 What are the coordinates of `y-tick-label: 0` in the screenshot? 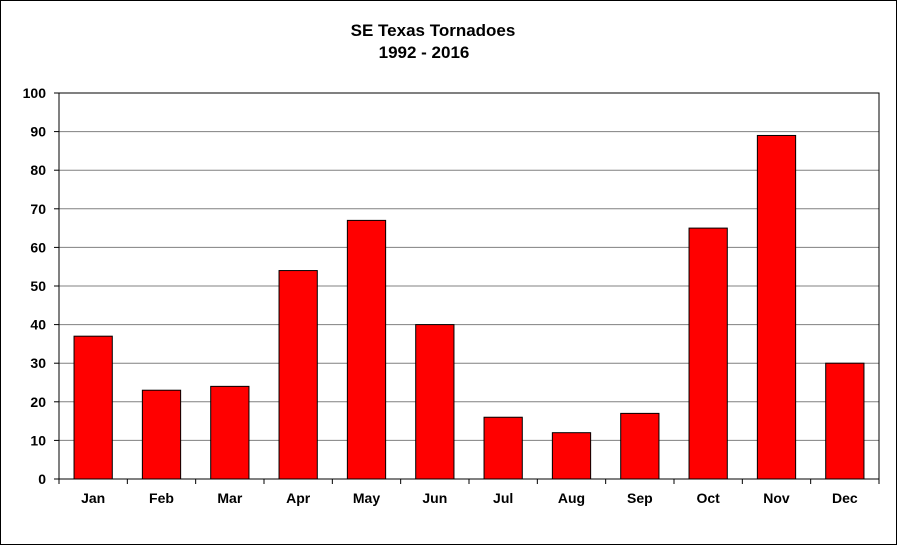 It's located at (42, 479).